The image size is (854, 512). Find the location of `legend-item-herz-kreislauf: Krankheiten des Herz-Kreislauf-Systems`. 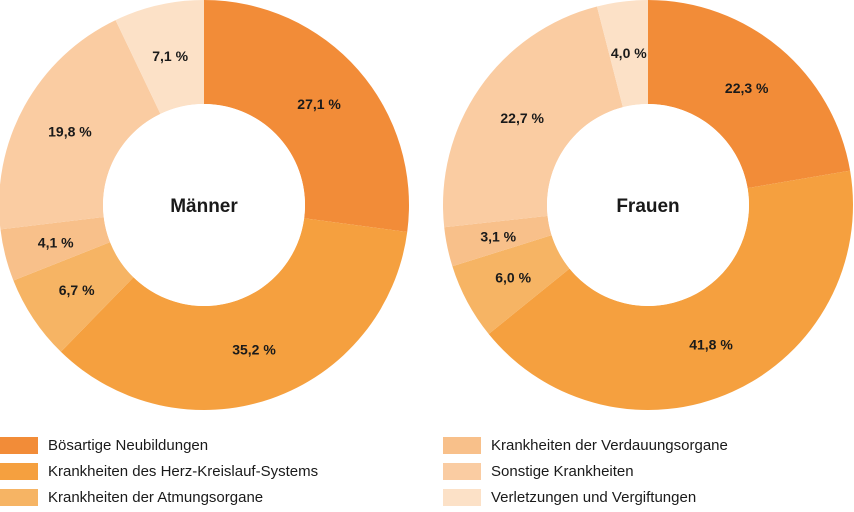

legend-item-herz-kreislauf: Krankheiten des Herz-Kreislauf-Systems is located at coordinates (159, 471).